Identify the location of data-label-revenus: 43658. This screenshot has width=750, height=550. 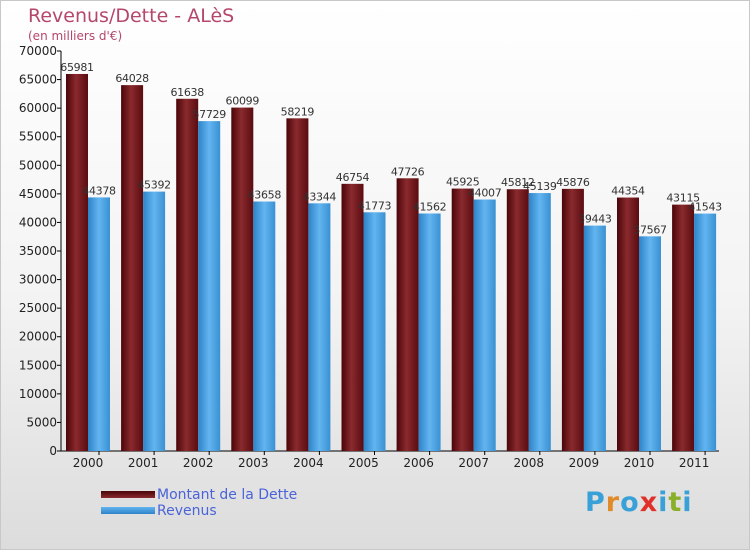
(265, 195).